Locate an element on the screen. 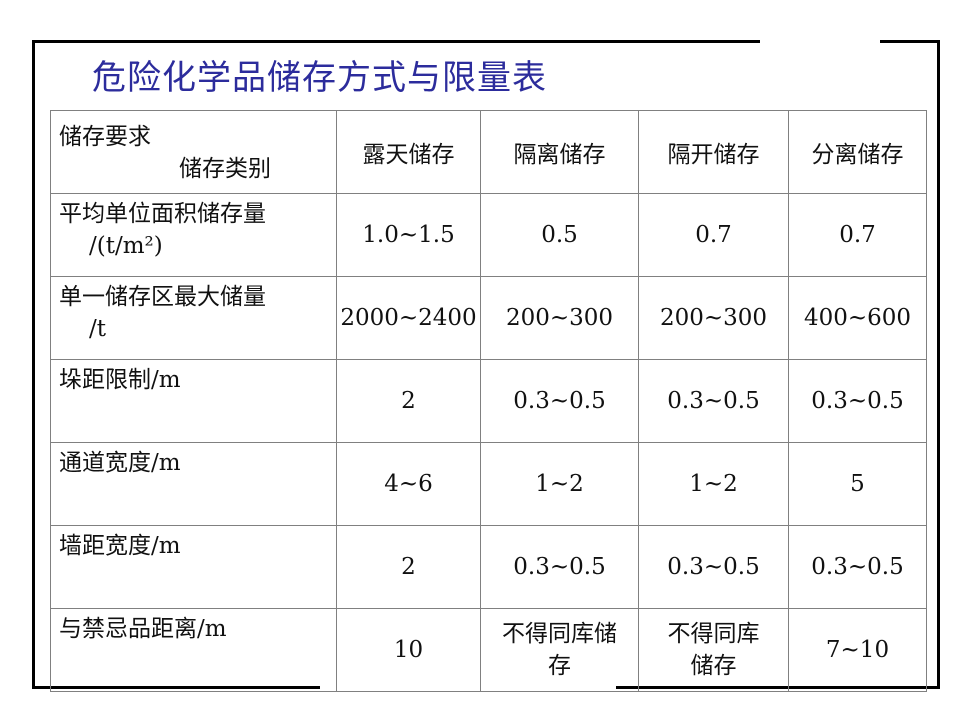 This screenshot has height=720, width=960. cell-line: 10 is located at coordinates (408, 650).